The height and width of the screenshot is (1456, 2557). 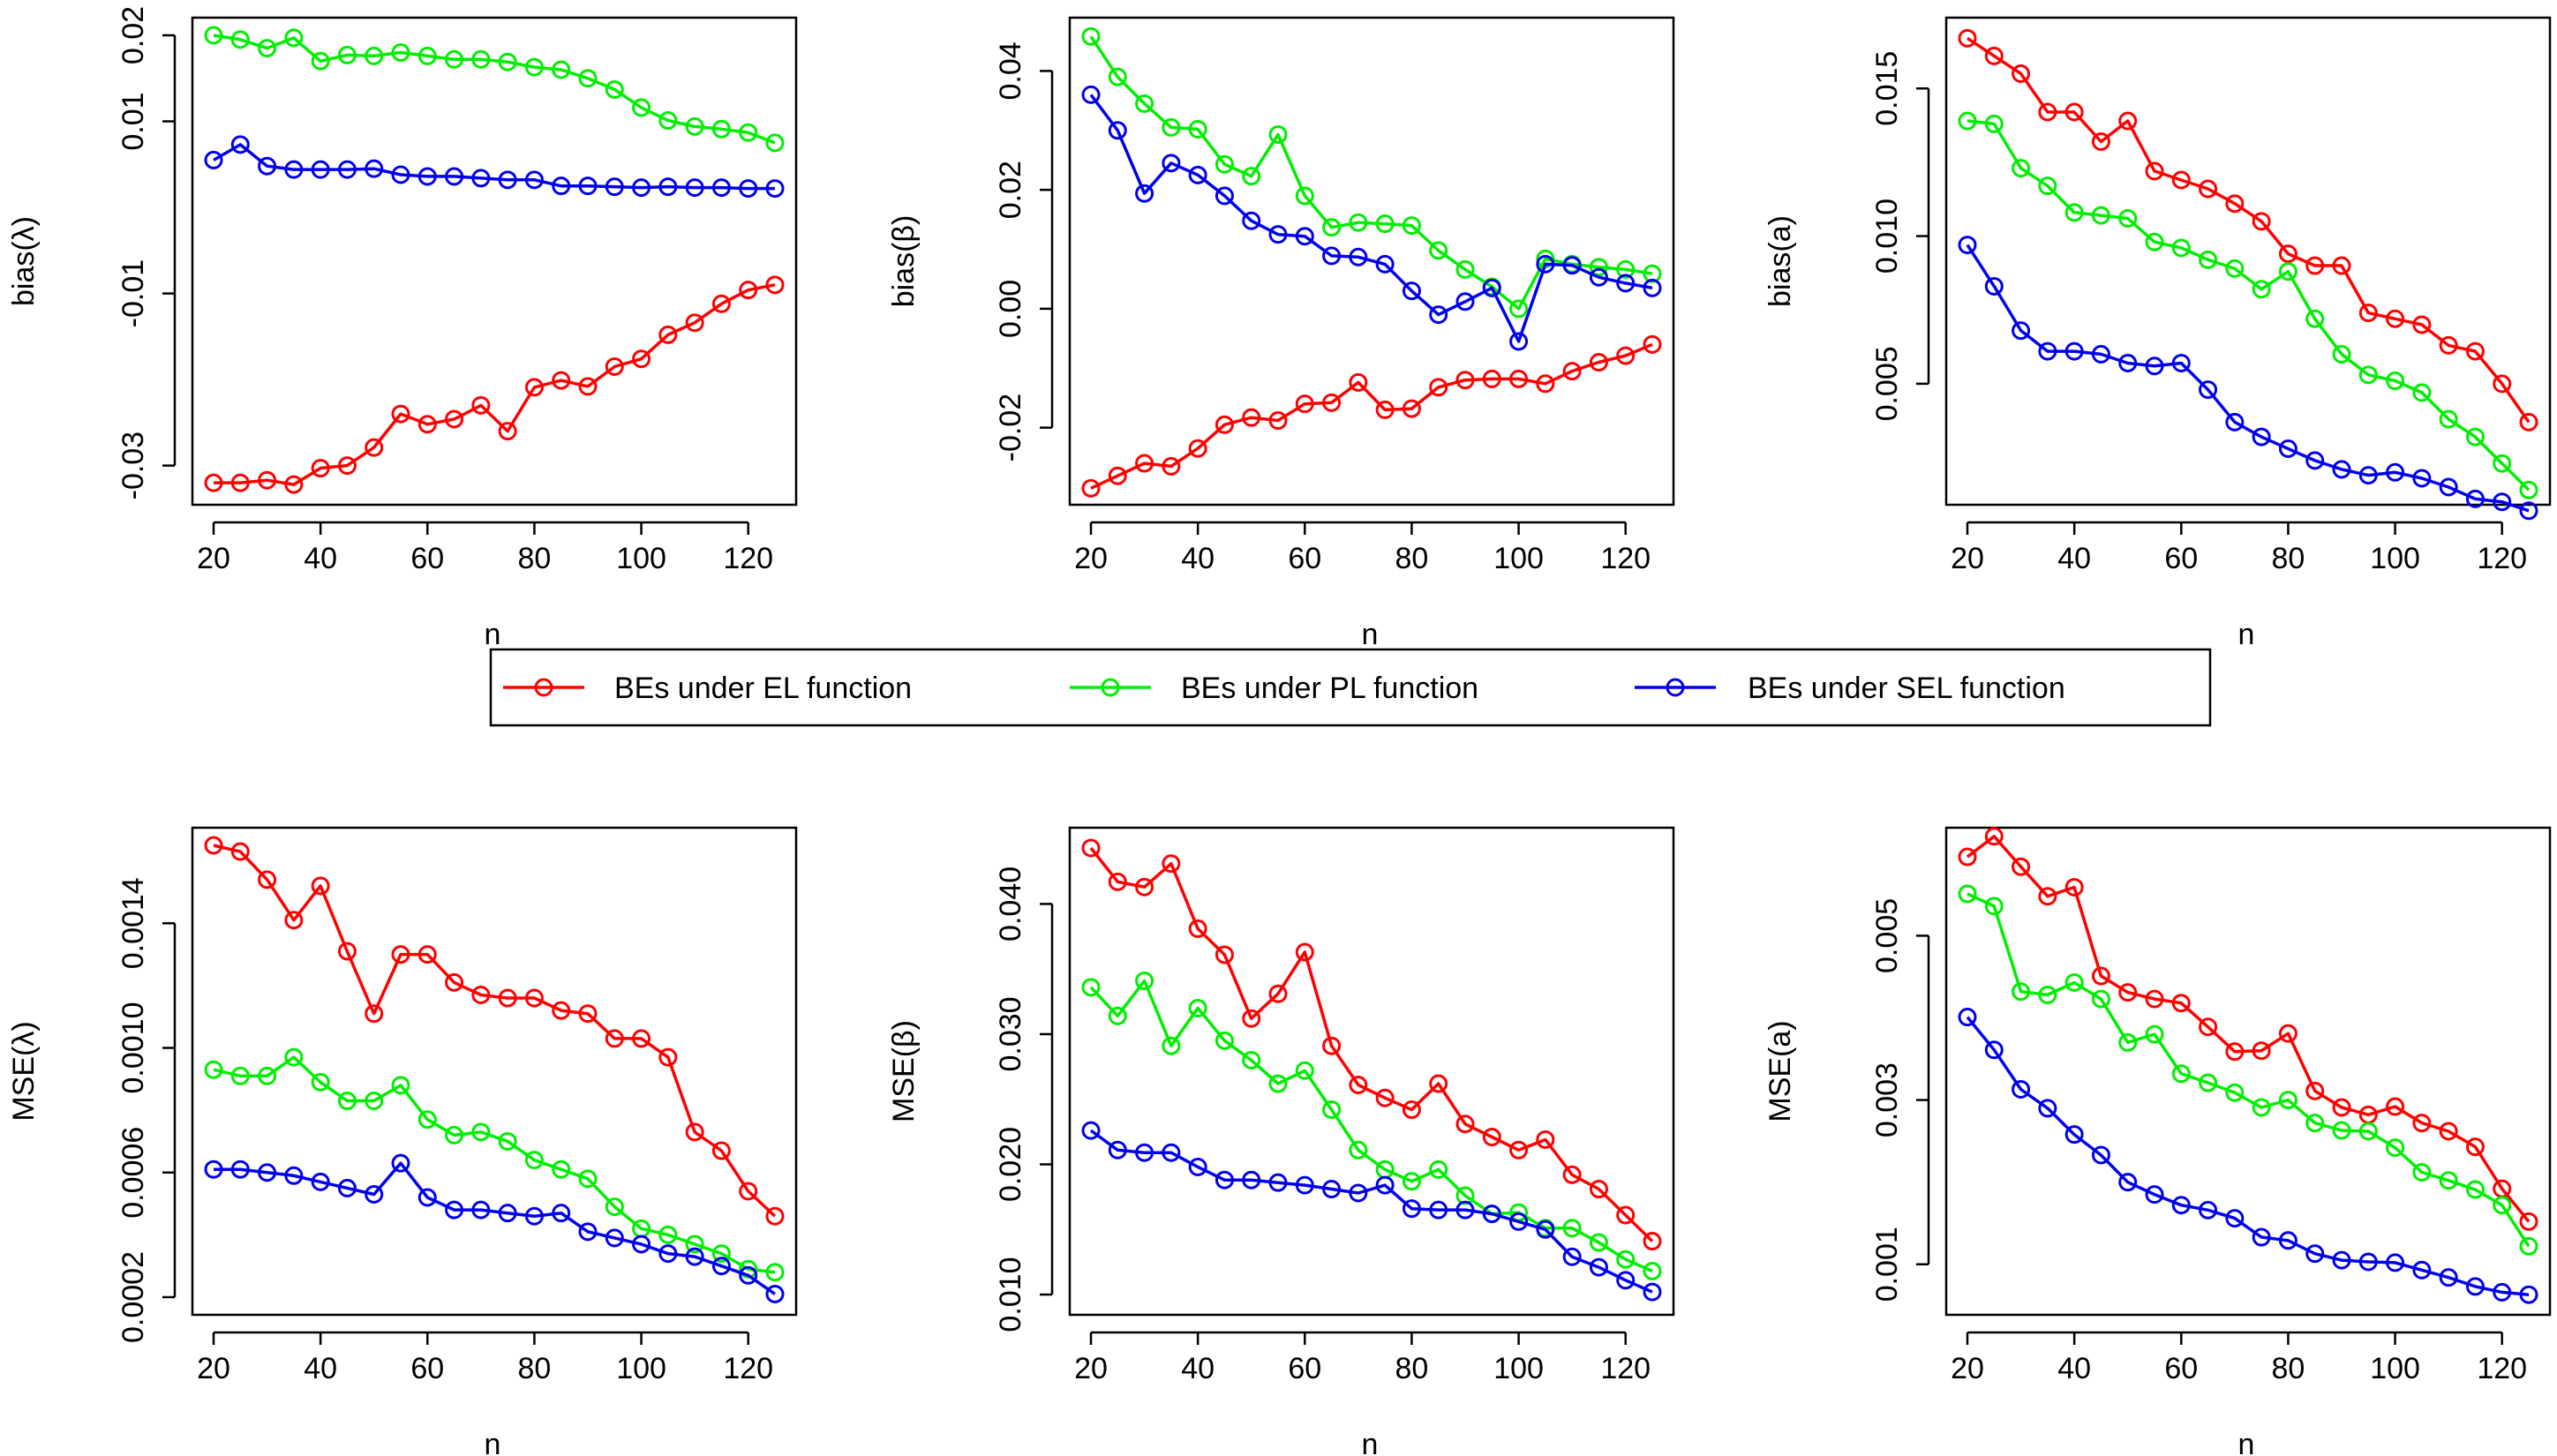 What do you see at coordinates (1371, 1044) in the screenshot?
I see `series-el` at bounding box center [1371, 1044].